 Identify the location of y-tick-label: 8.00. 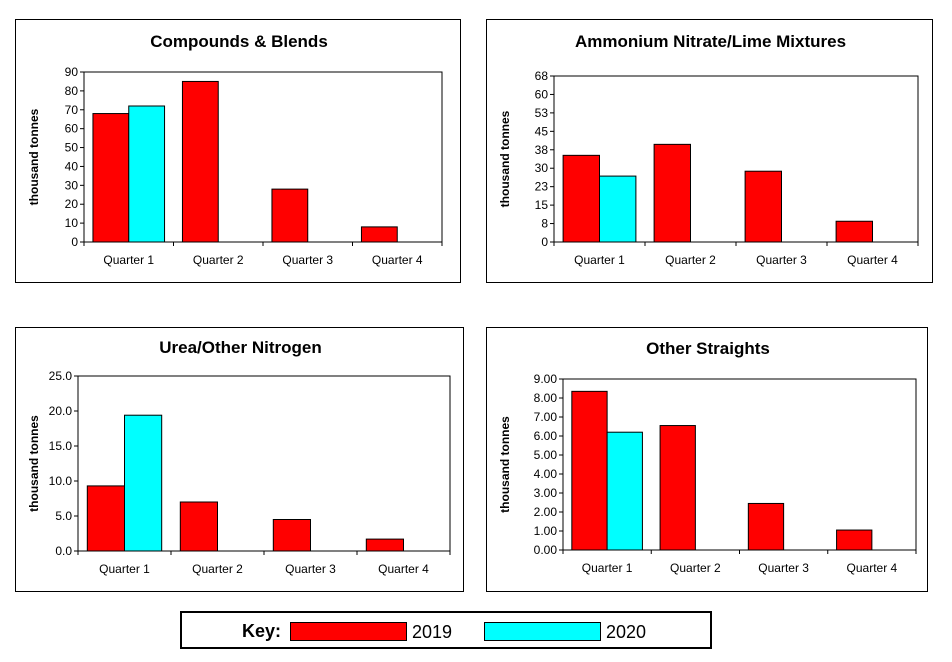
(546, 398).